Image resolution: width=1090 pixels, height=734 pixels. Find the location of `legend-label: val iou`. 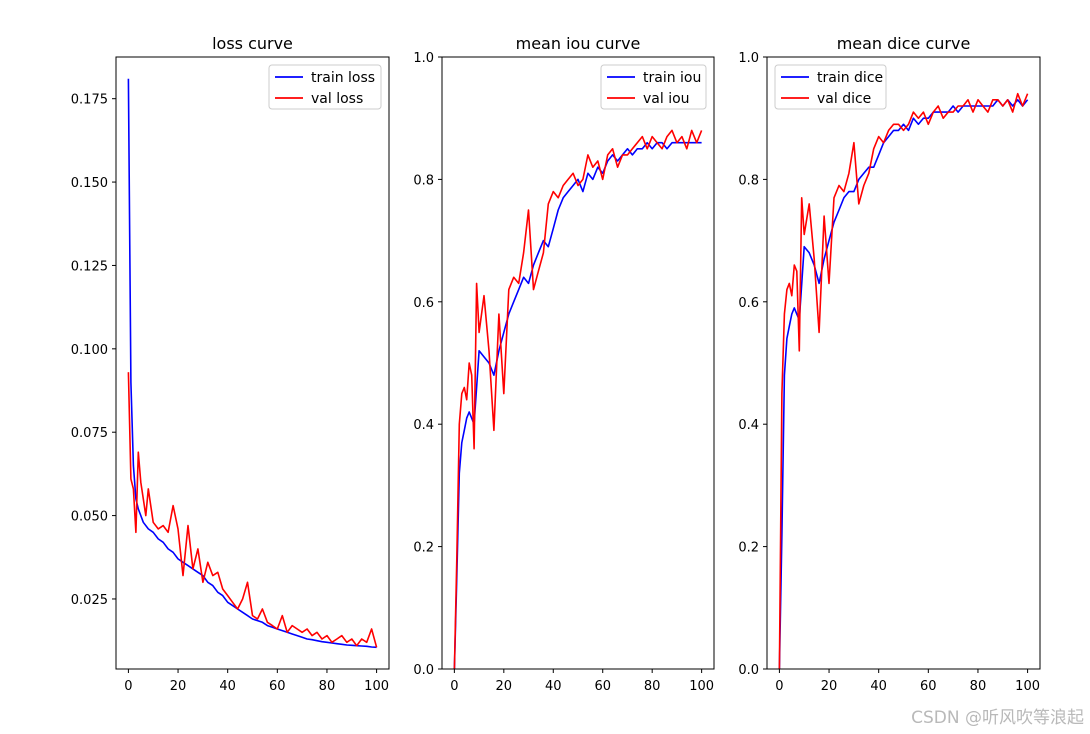

legend-label: val iou is located at coordinates (666, 99).